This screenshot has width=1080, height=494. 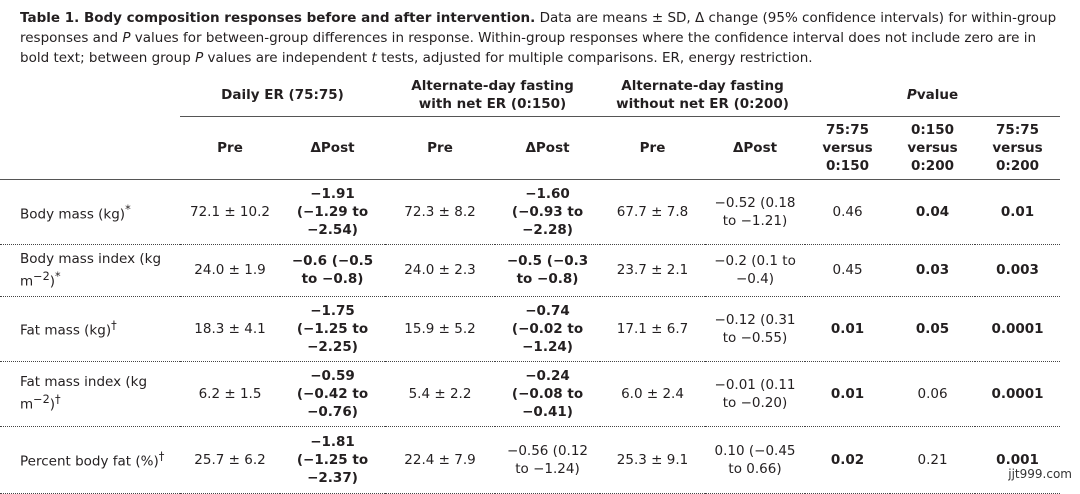 I want to click on cell-text: 22.4 ± 7.9, so click(x=440, y=459).